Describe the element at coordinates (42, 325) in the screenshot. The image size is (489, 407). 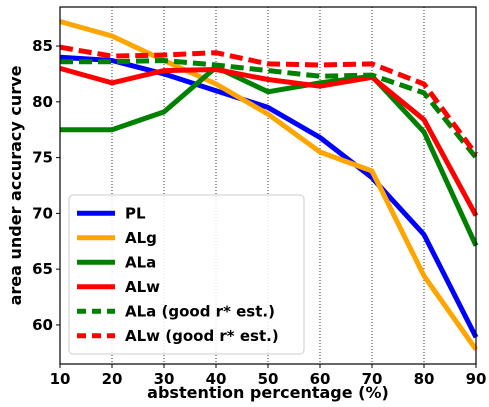
I see `y-tick-label: 60` at that location.